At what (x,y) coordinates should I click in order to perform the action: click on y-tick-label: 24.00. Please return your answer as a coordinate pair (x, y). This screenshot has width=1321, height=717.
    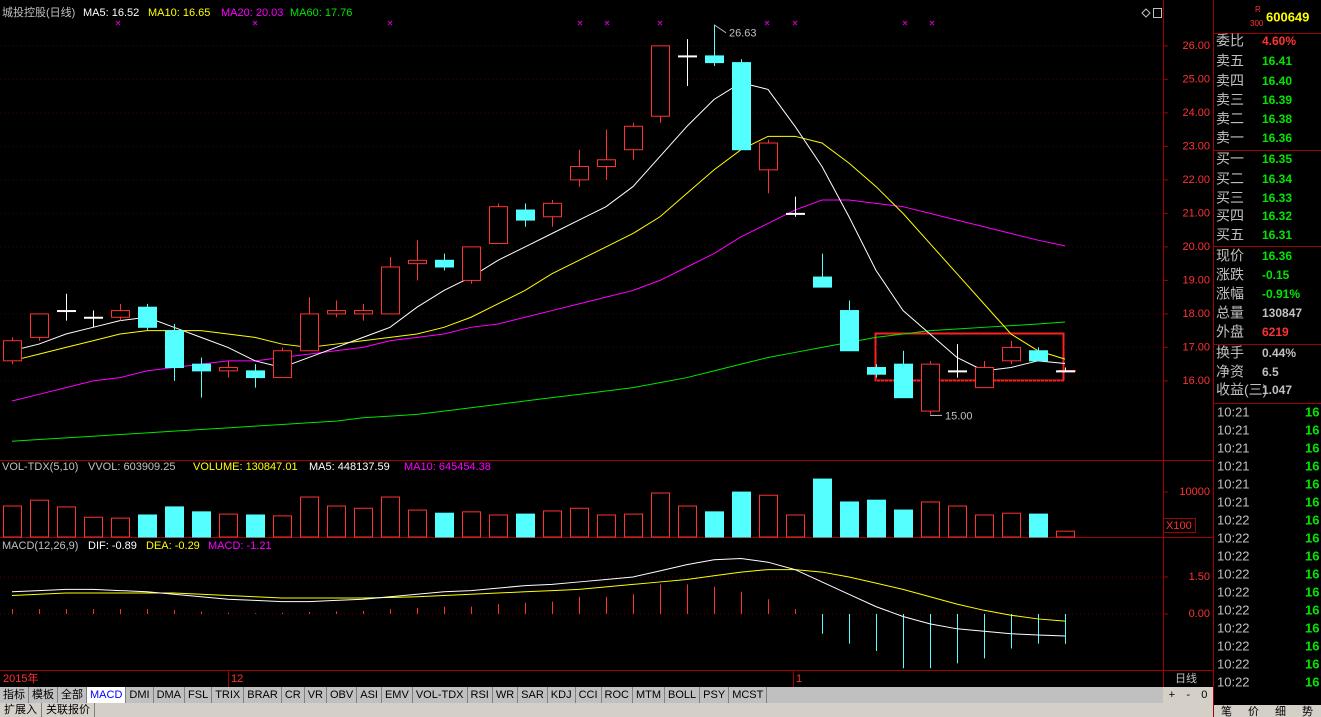
    Looking at the image, I should click on (1196, 113).